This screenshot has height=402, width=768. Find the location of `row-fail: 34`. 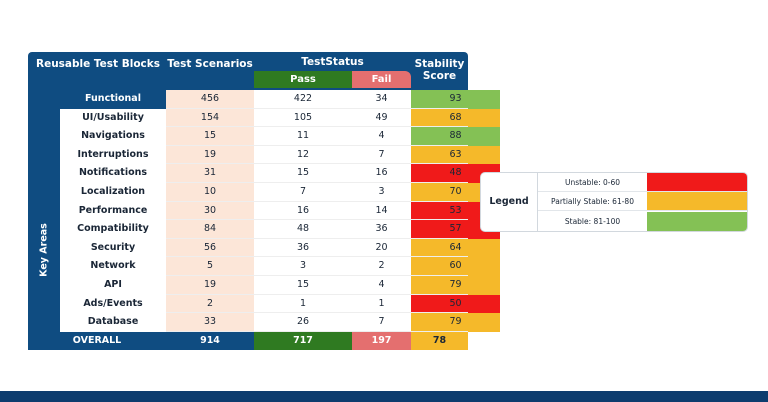

row-fail: 34 is located at coordinates (381, 98).